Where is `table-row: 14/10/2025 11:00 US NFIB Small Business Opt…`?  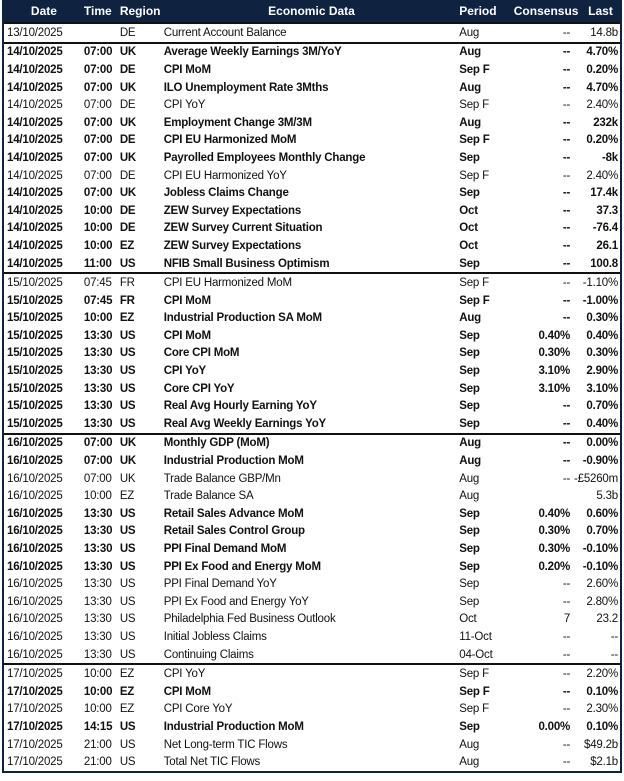
table-row: 14/10/2025 11:00 US NFIB Small Business Opt… is located at coordinates (312, 264).